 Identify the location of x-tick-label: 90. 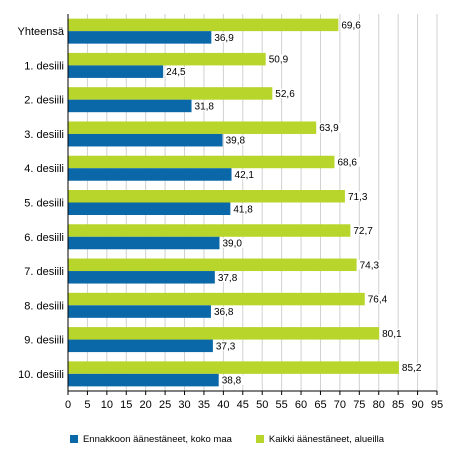
(417, 405).